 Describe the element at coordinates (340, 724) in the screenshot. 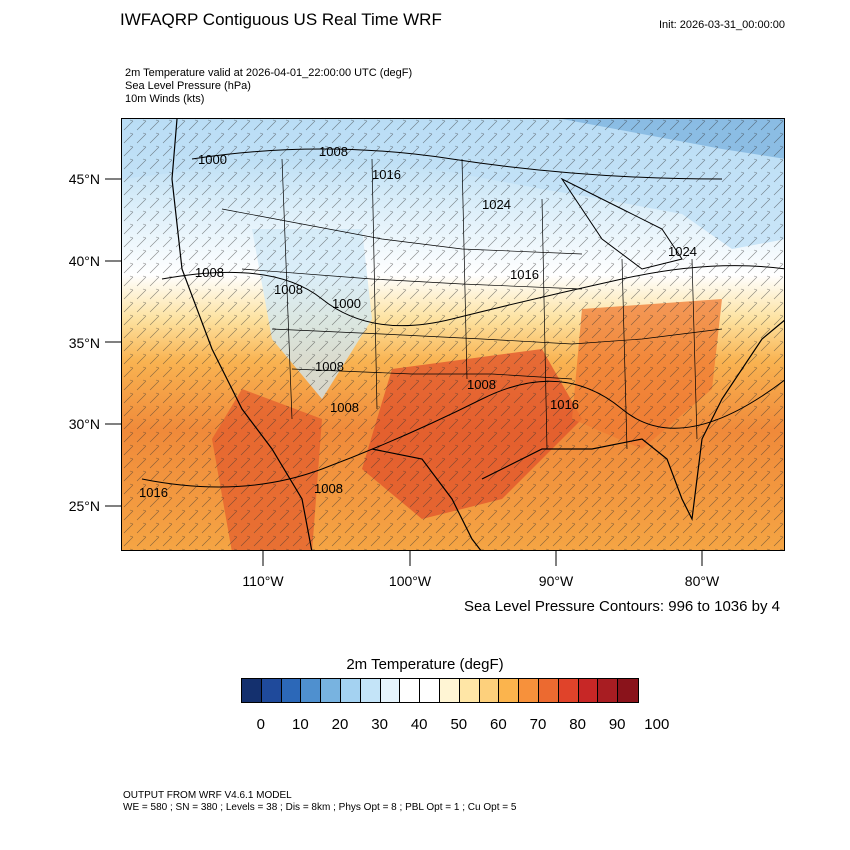

I see `colorbar-tick-label: 20` at that location.